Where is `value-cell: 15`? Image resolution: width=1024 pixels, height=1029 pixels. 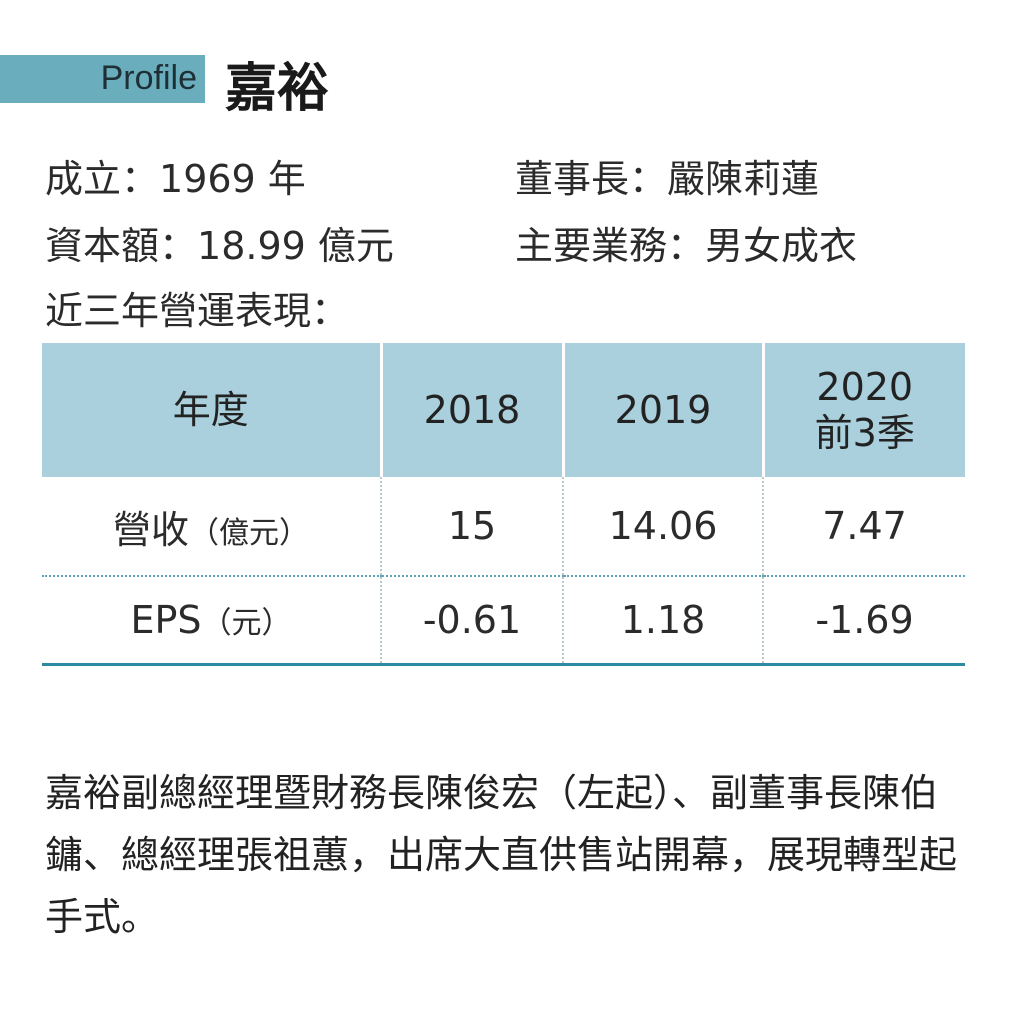
value-cell: 15 is located at coordinates (471, 527).